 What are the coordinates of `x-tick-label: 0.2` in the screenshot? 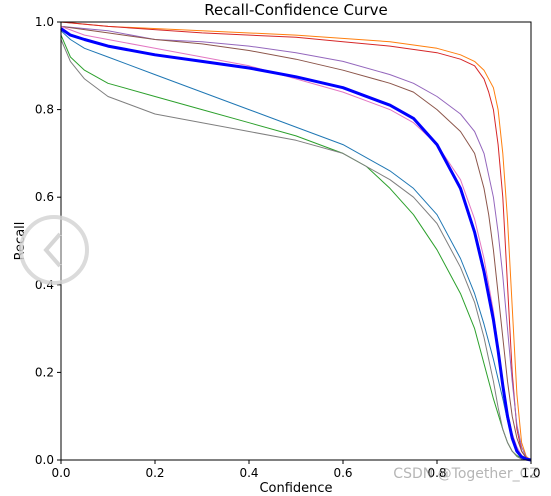 It's located at (154, 473).